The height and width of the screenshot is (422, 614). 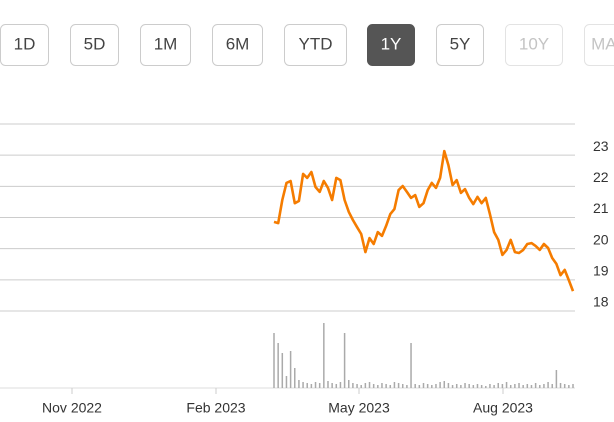 What do you see at coordinates (601, 271) in the screenshot?
I see `y-tick-label: 19` at bounding box center [601, 271].